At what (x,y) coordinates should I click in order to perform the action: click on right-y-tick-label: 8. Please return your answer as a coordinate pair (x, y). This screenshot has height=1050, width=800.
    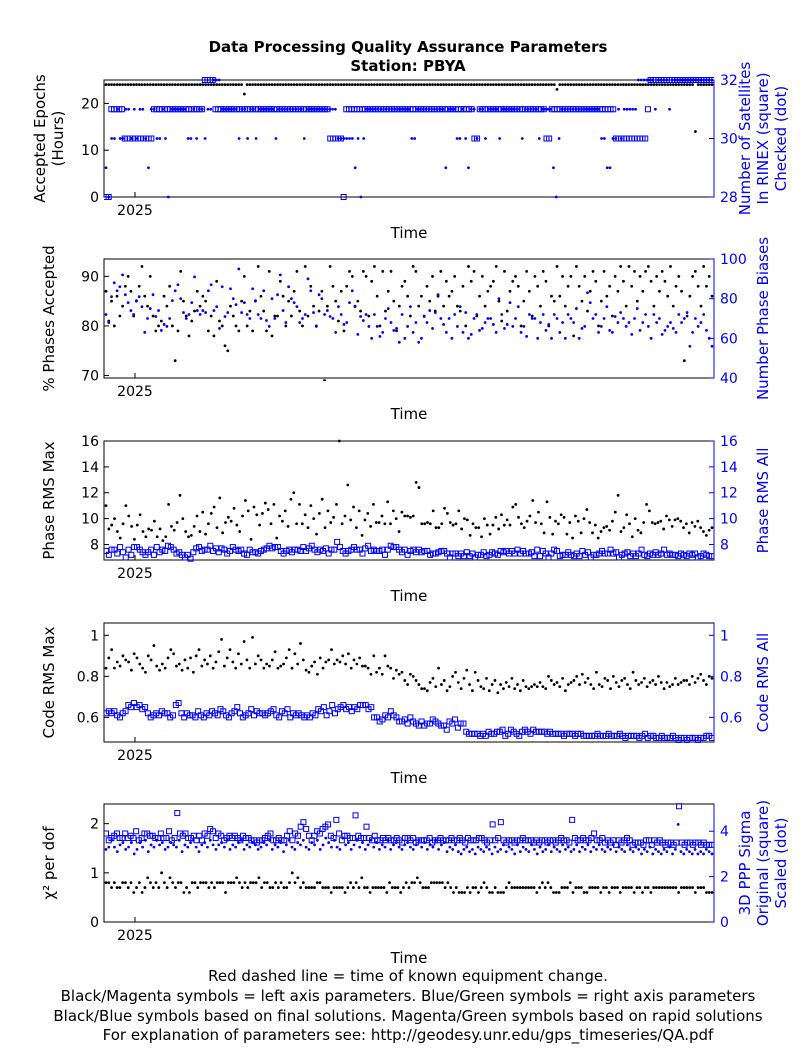
    Looking at the image, I should click on (724, 545).